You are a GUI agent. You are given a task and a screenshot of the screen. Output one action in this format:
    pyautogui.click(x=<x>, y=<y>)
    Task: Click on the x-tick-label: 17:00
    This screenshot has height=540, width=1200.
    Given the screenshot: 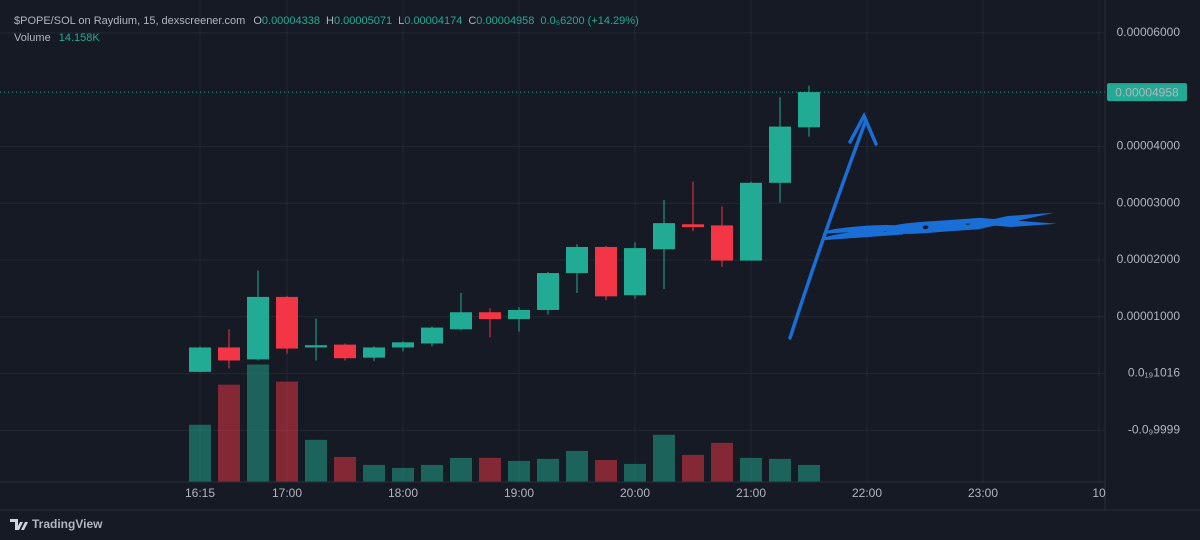 What is the action you would take?
    pyautogui.click(x=287, y=493)
    